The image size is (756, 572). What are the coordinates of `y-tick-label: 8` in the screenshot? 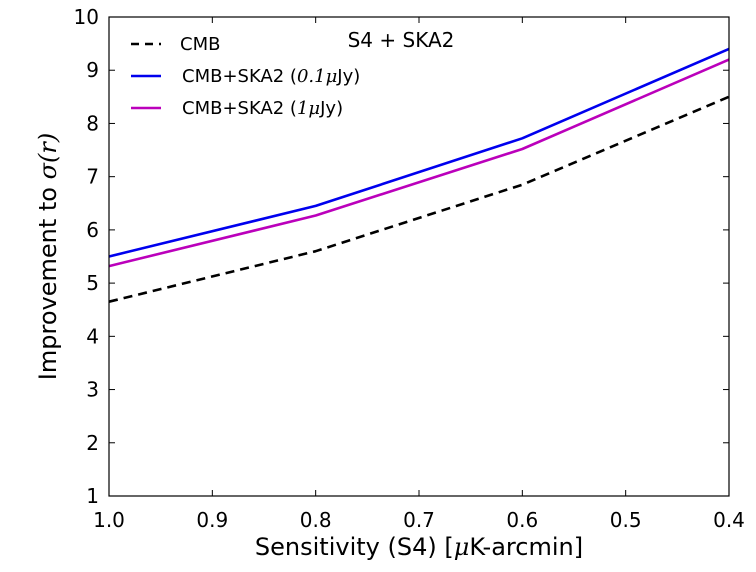 It's located at (92, 123).